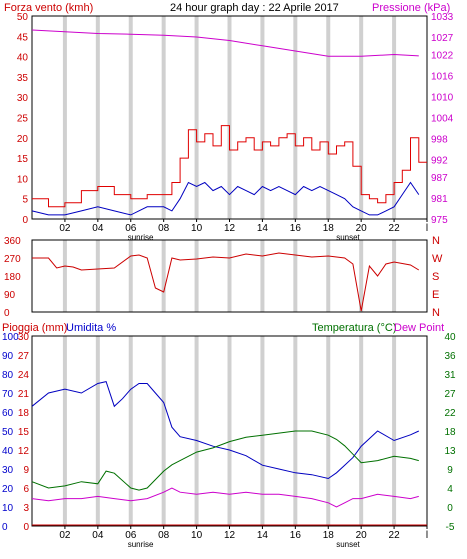 The image size is (467, 559). Describe the element at coordinates (450, 413) in the screenshot. I see `temperature-tick-label: 22` at that location.